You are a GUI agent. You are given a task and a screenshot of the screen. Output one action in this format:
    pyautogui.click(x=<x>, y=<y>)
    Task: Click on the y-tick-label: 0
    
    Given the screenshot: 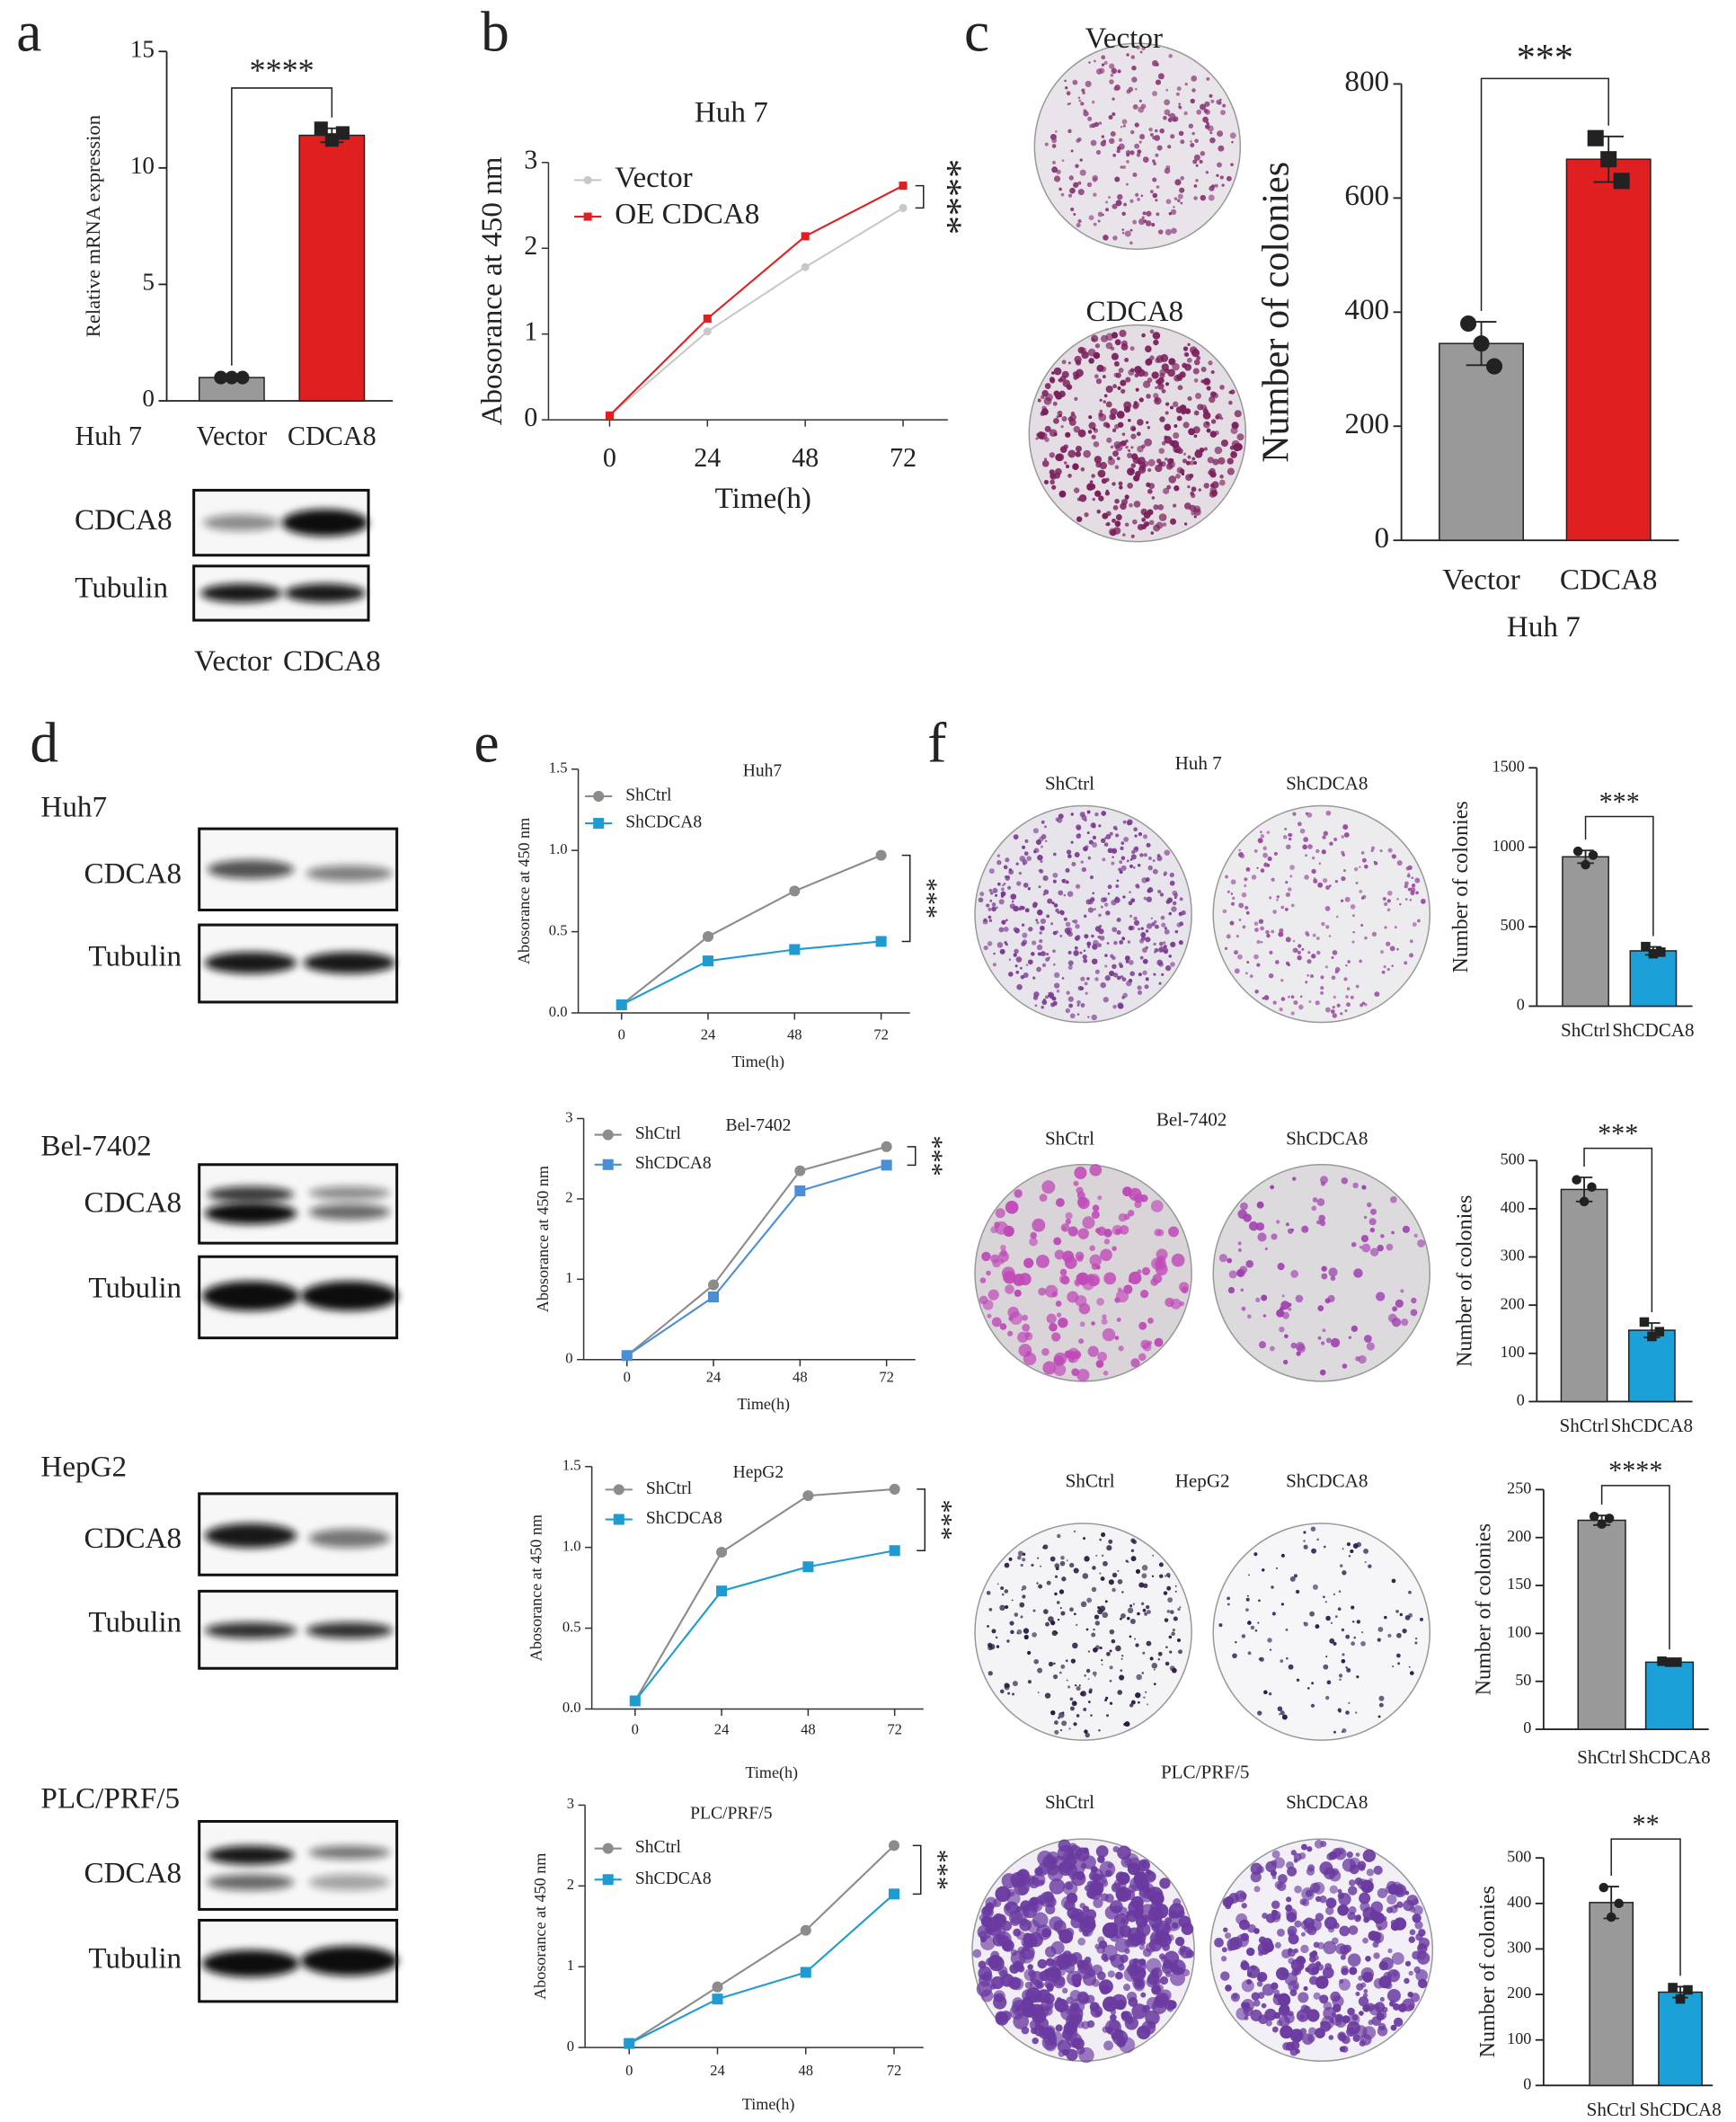 What is the action you would take?
    pyautogui.click(x=1527, y=1727)
    